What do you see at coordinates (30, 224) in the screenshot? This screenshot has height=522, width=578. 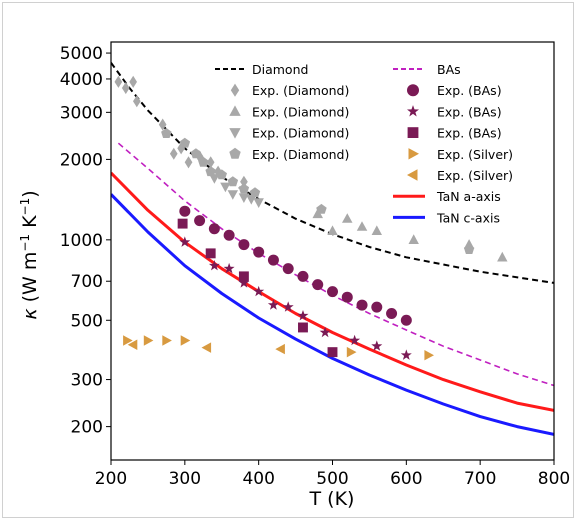 I see `y-axis-label-unit-k: K` at bounding box center [30, 224].